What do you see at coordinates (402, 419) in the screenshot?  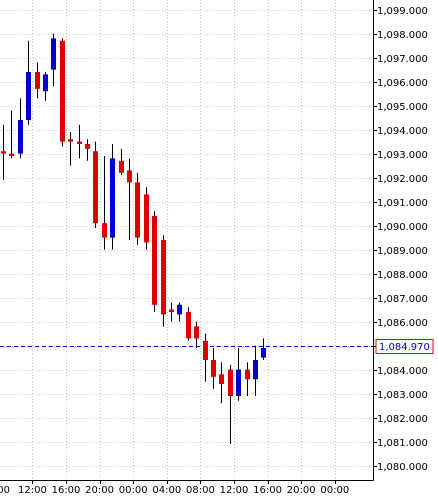 I see `y-tick-label: 1,082.000` at bounding box center [402, 419].